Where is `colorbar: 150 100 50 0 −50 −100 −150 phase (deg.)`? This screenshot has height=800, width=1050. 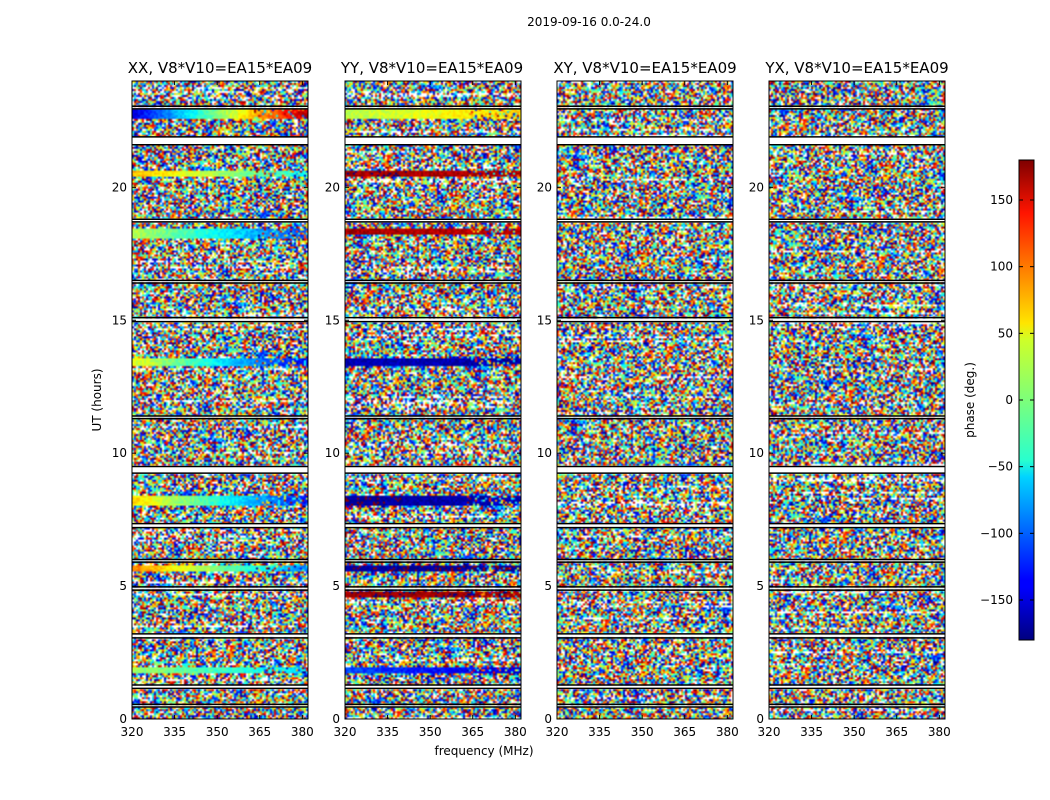 colorbar: 150 100 50 0 −50 −100 −150 phase (deg.) is located at coordinates (999, 400).